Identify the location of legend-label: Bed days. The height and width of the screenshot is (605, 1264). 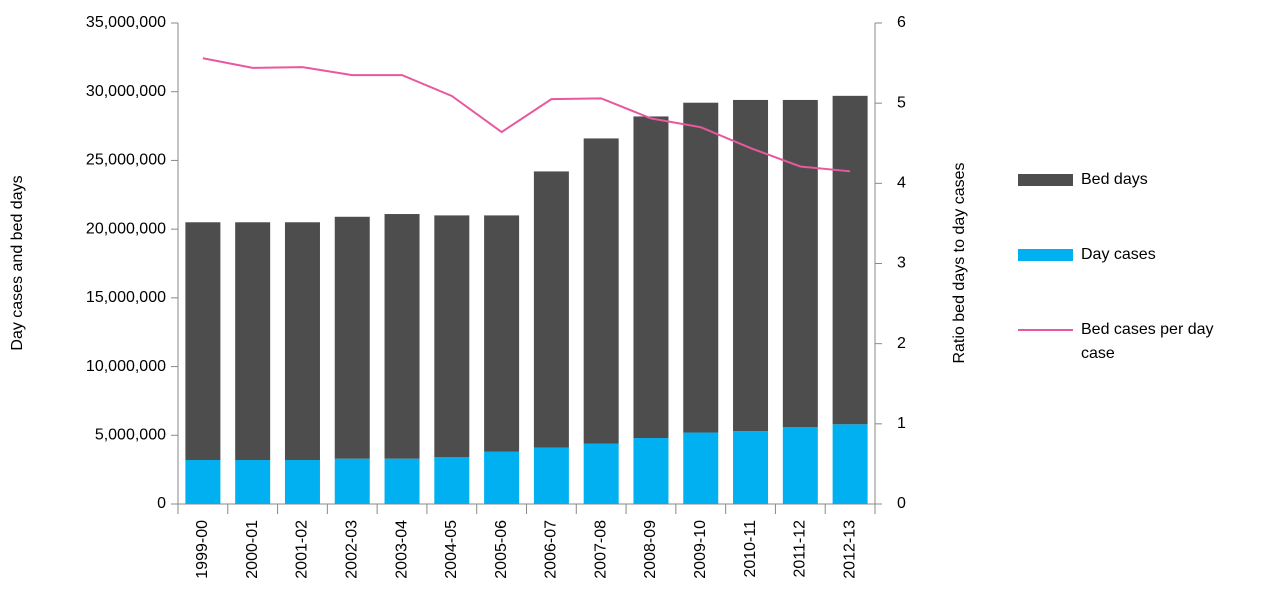
(1114, 179).